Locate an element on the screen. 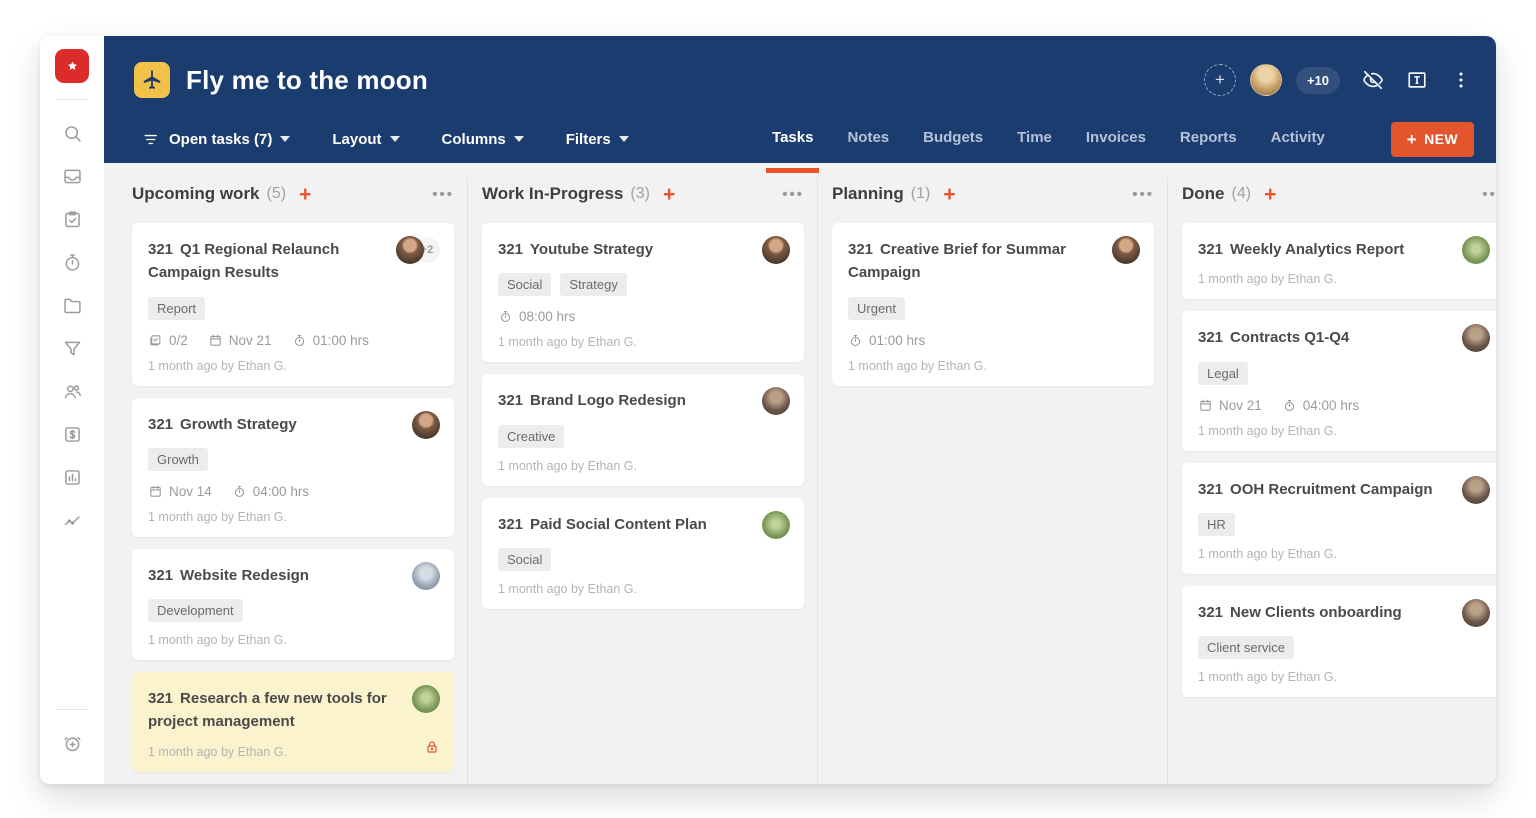  tasks-clipboard-icon is located at coordinates (72, 219).